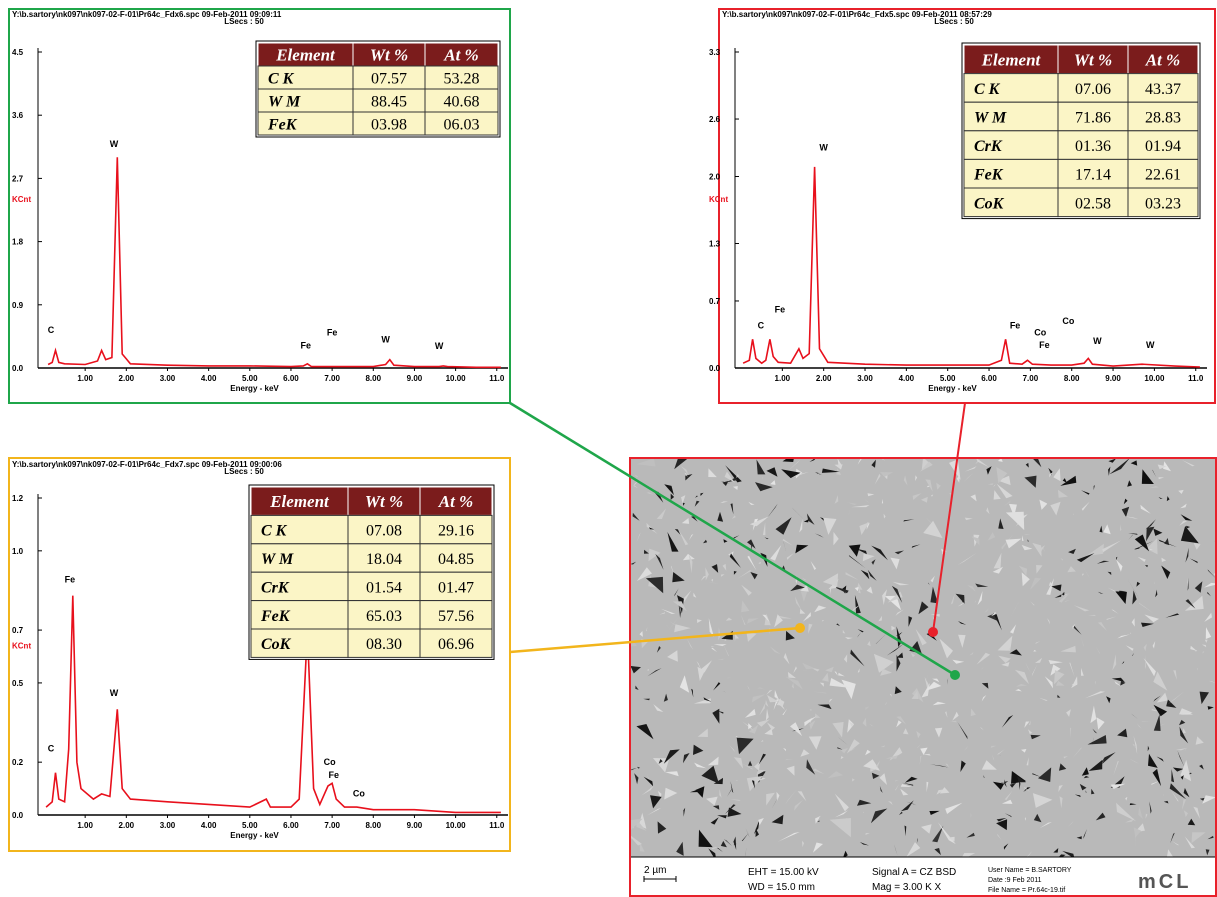 The width and height of the screenshot is (1217, 897). I want to click on y-tick-label: 0.0, so click(715, 368).